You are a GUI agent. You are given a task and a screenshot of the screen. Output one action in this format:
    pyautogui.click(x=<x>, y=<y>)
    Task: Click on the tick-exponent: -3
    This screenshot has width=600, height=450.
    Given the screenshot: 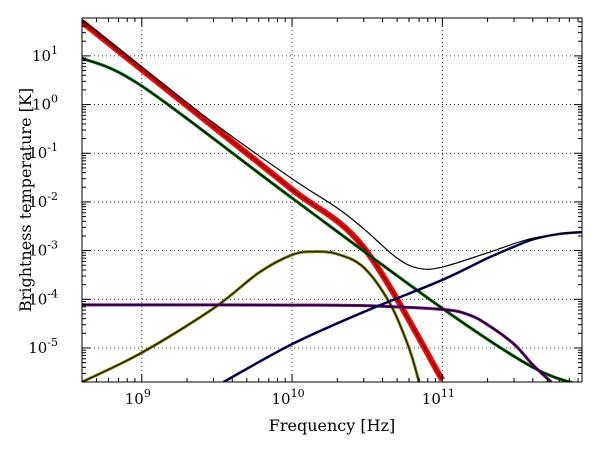 What is the action you would take?
    pyautogui.click(x=52, y=245)
    